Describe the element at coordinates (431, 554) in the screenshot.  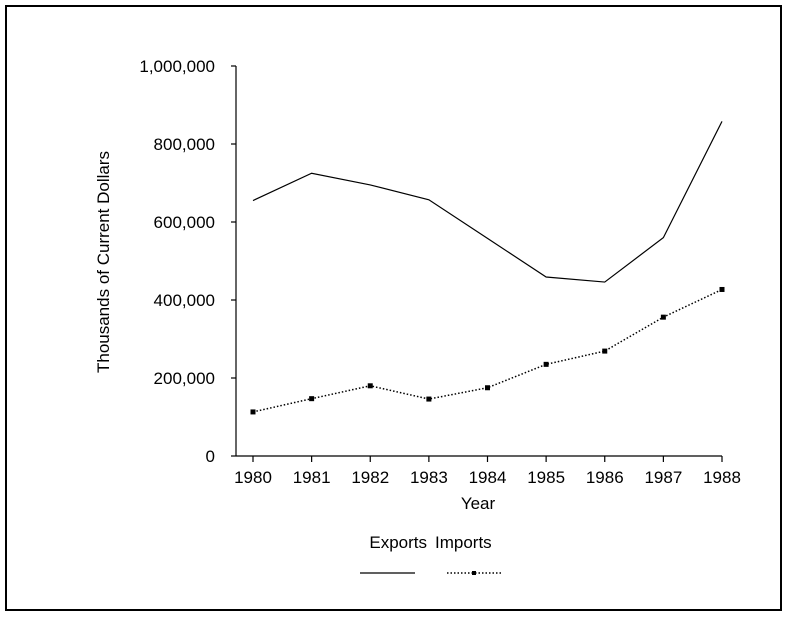
I see `legend: Exports Imports` at that location.